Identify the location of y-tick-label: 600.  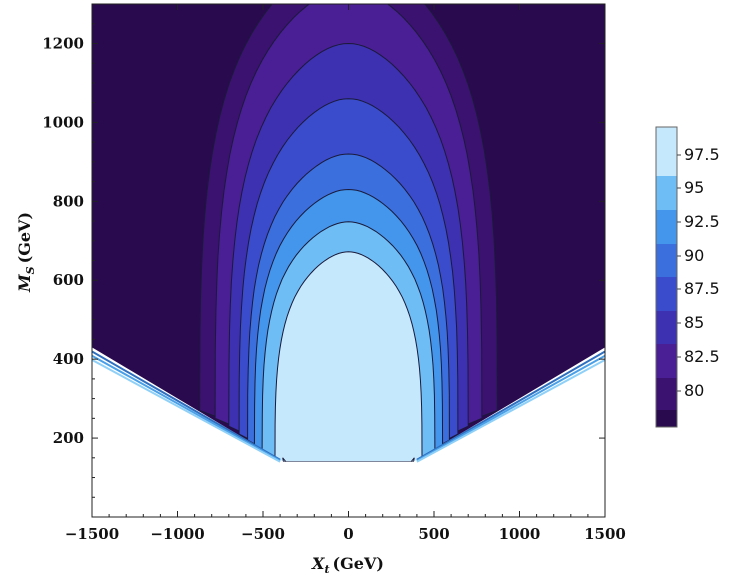
(68, 280).